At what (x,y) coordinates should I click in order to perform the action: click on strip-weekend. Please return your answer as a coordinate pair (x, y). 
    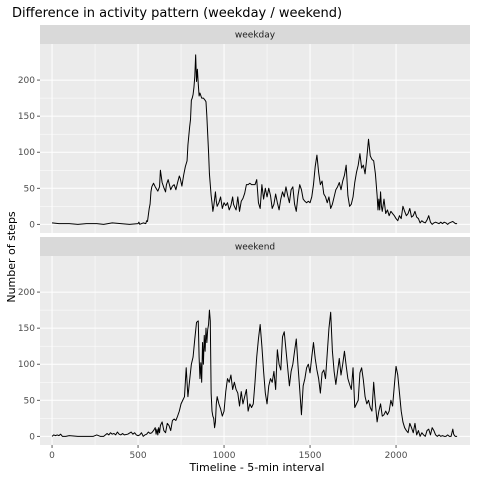
    Looking at the image, I should click on (255, 246).